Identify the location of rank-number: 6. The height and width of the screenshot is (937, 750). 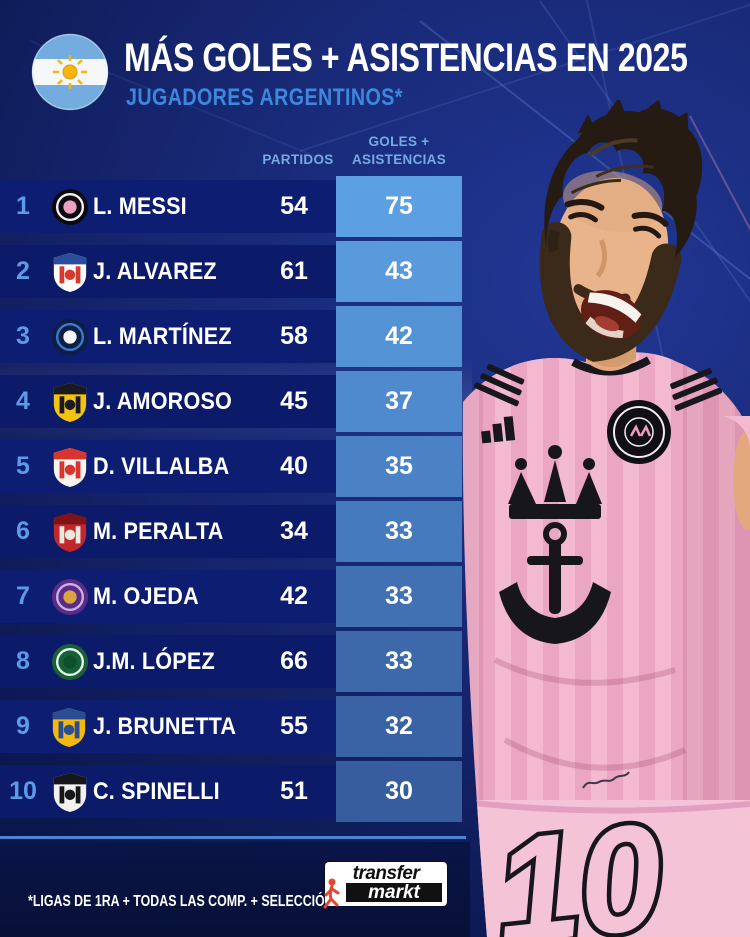
(23, 531).